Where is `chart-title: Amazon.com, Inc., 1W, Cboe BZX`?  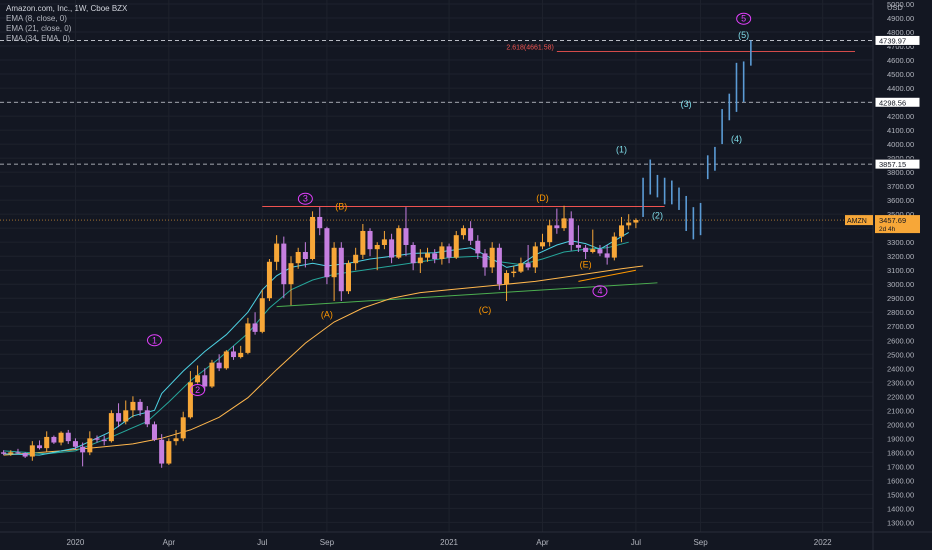 chart-title: Amazon.com, Inc., 1W, Cboe BZX is located at coordinates (67, 8).